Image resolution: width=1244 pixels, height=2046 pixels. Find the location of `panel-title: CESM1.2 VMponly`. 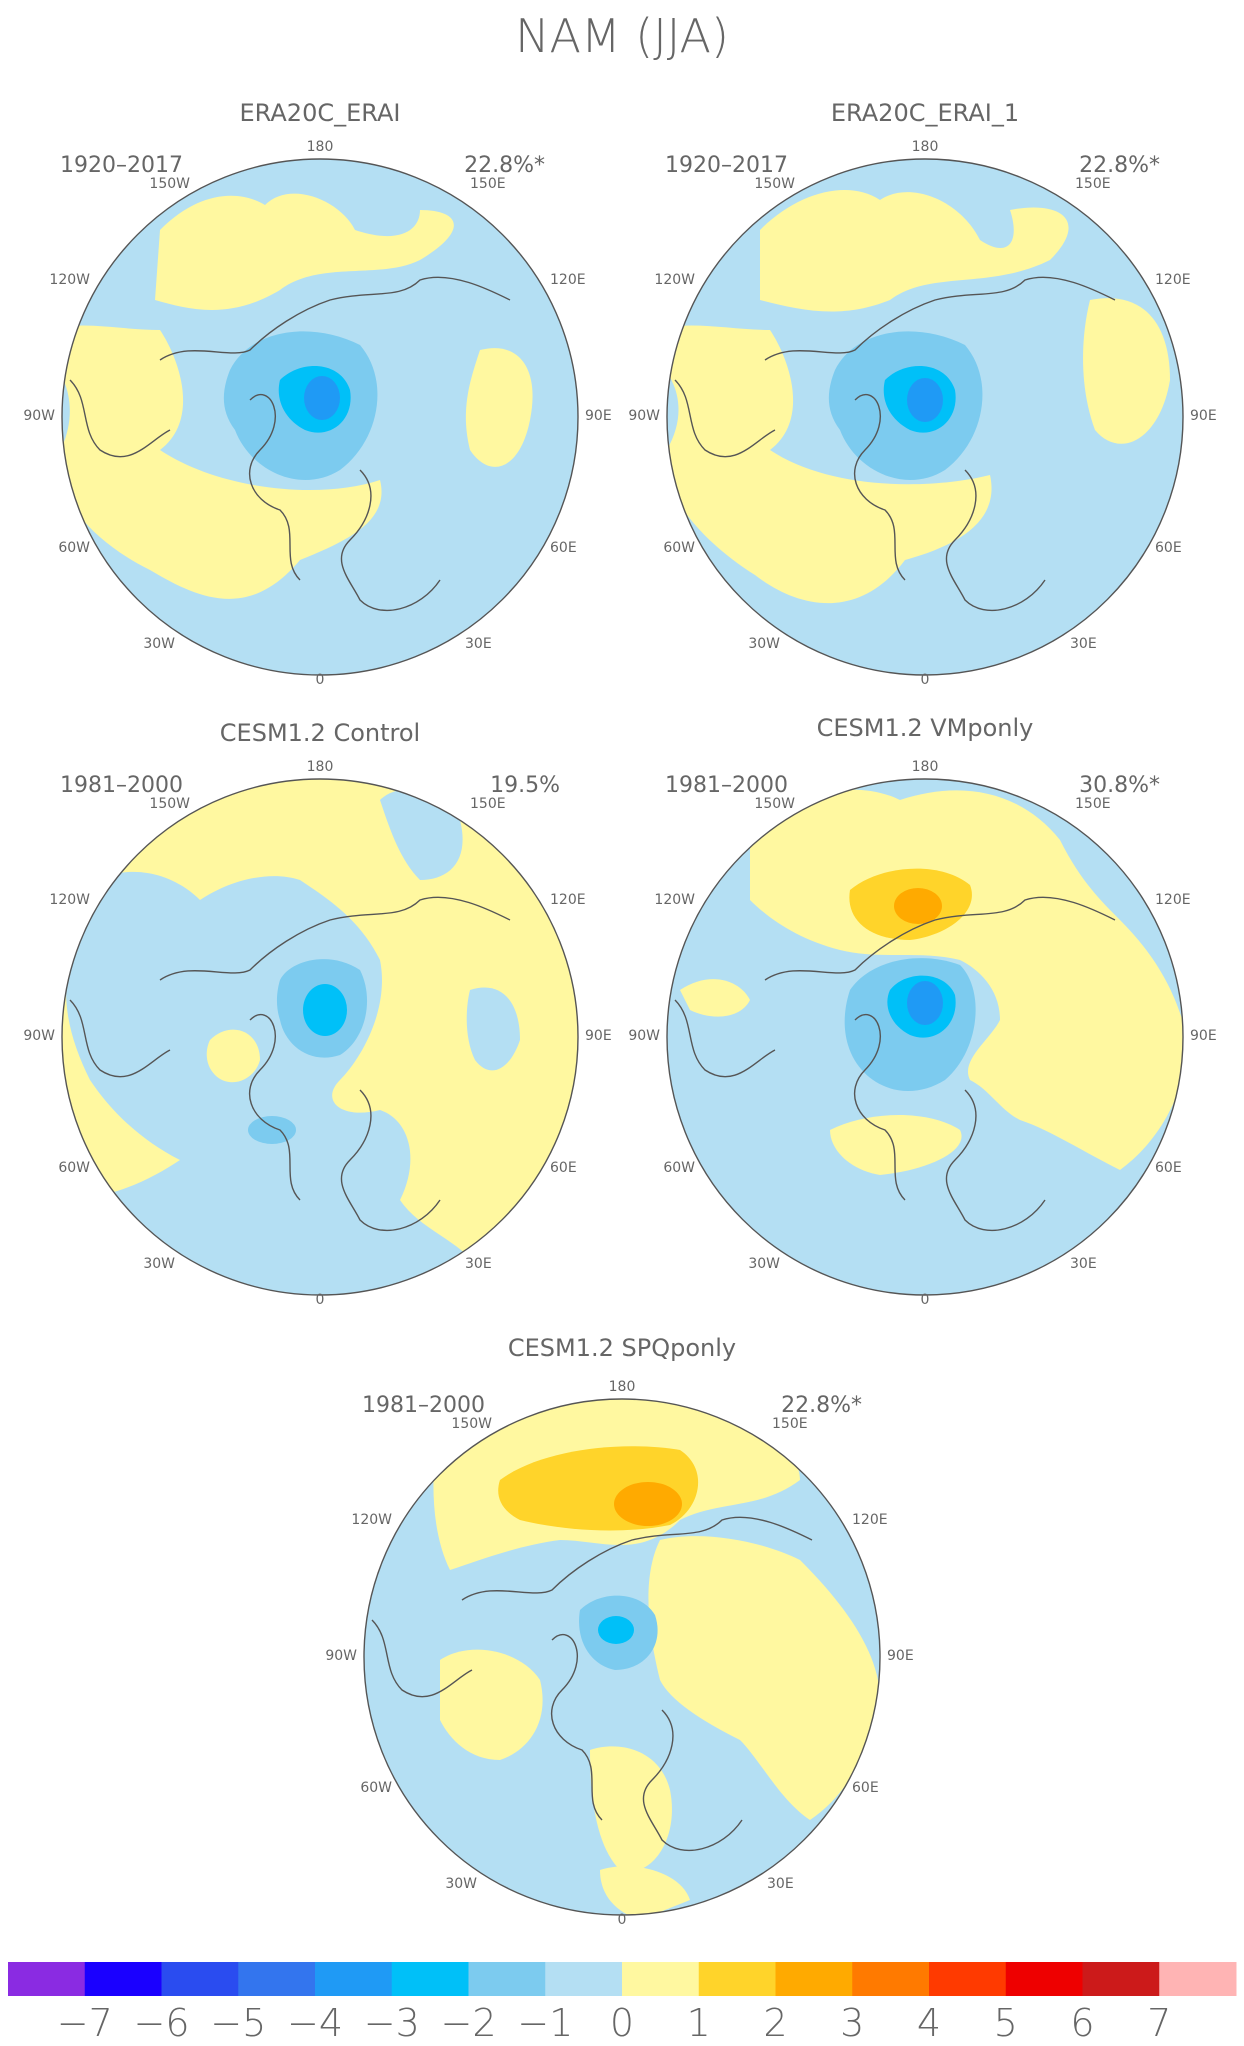

panel-title: CESM1.2 VMponly is located at coordinates (925, 728).